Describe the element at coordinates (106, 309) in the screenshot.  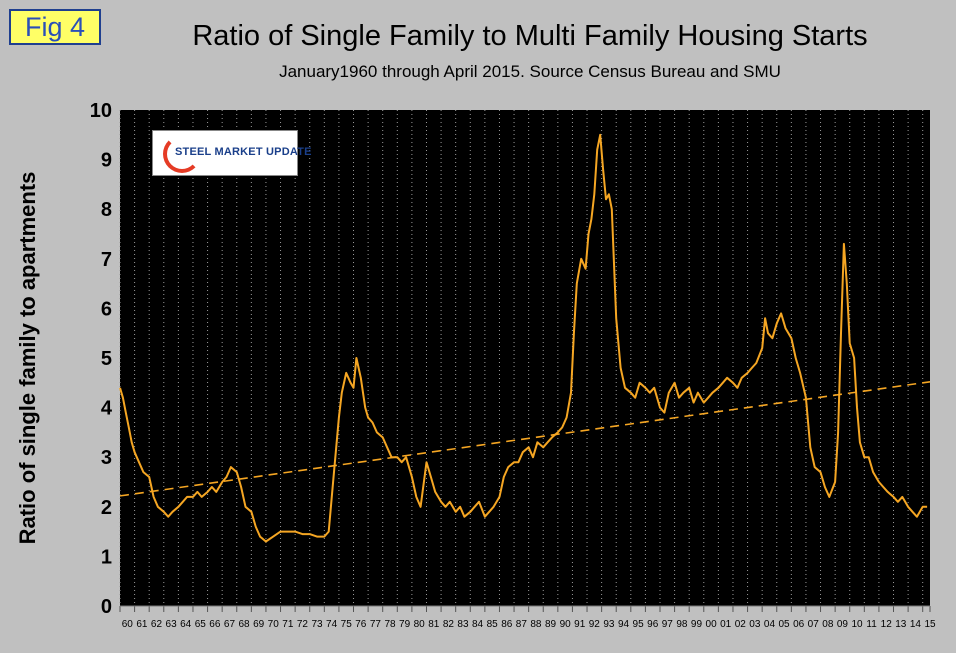
I see `y-tick-label: 6` at that location.